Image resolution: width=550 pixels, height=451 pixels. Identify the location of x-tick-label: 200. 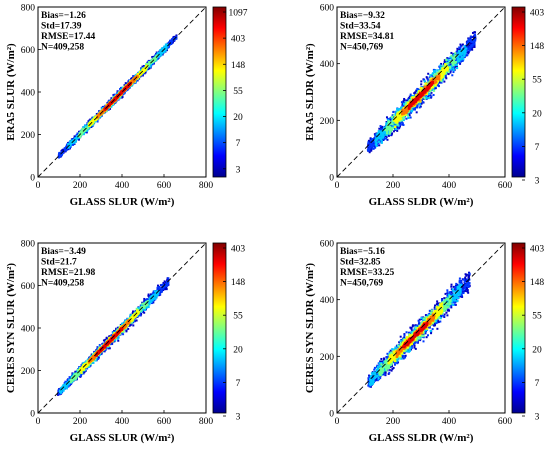
(80, 186).